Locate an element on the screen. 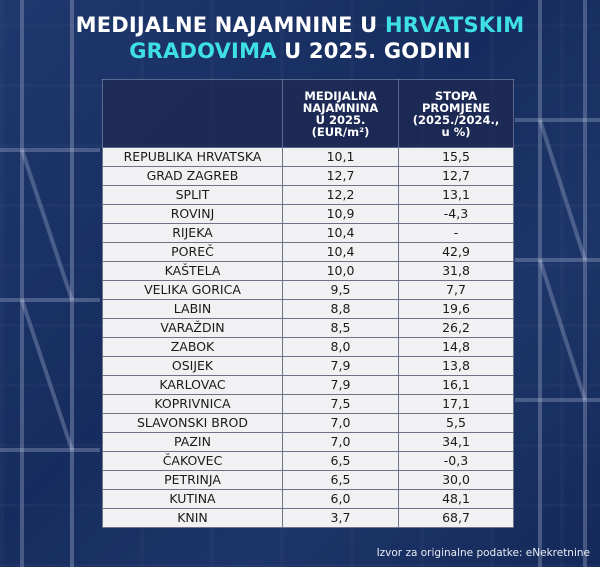 The height and width of the screenshot is (567, 600). city-cell: PETRINJA is located at coordinates (192, 480).